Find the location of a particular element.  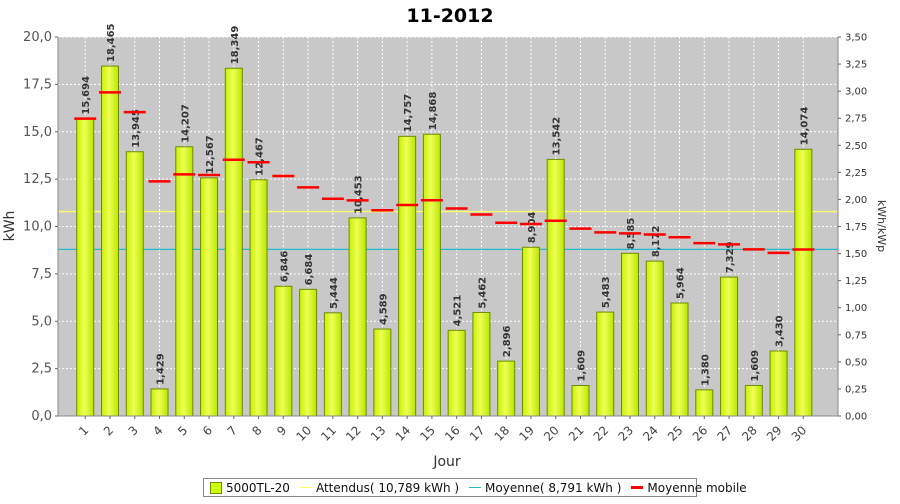

y2-tick-label: 3,50 is located at coordinates (856, 38).